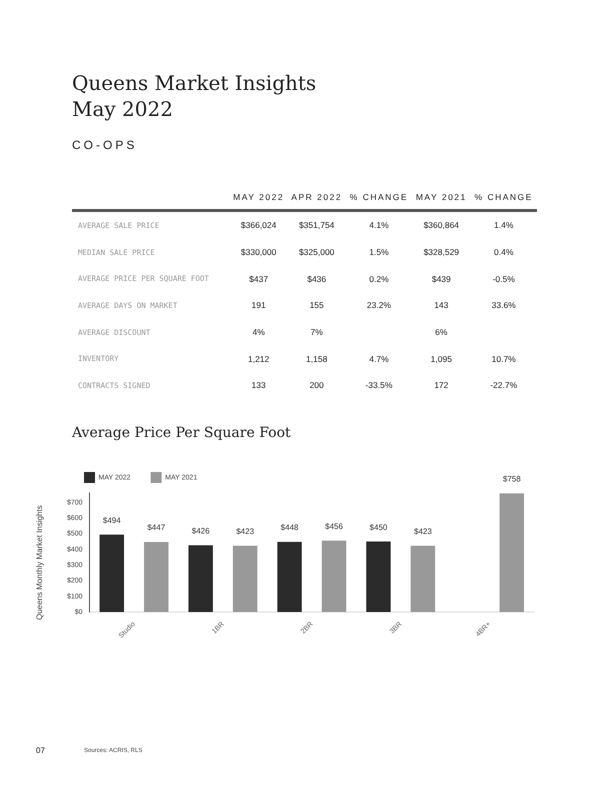  What do you see at coordinates (379, 279) in the screenshot?
I see `text: 0.2%` at bounding box center [379, 279].